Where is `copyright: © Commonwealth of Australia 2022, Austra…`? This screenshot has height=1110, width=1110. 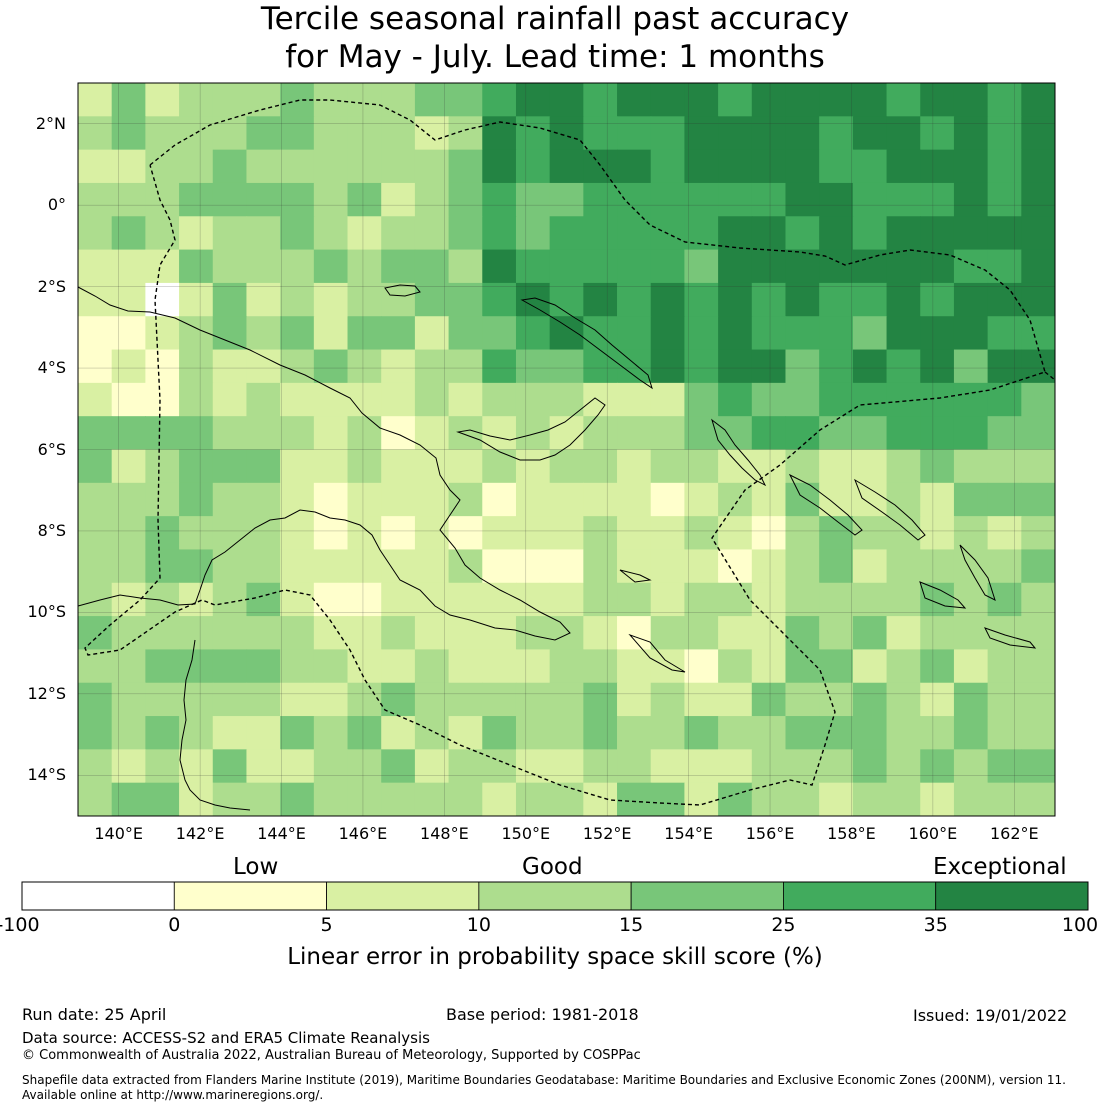
copyright: © Commonwealth of Australia 2022, Austra… is located at coordinates (331, 1055).